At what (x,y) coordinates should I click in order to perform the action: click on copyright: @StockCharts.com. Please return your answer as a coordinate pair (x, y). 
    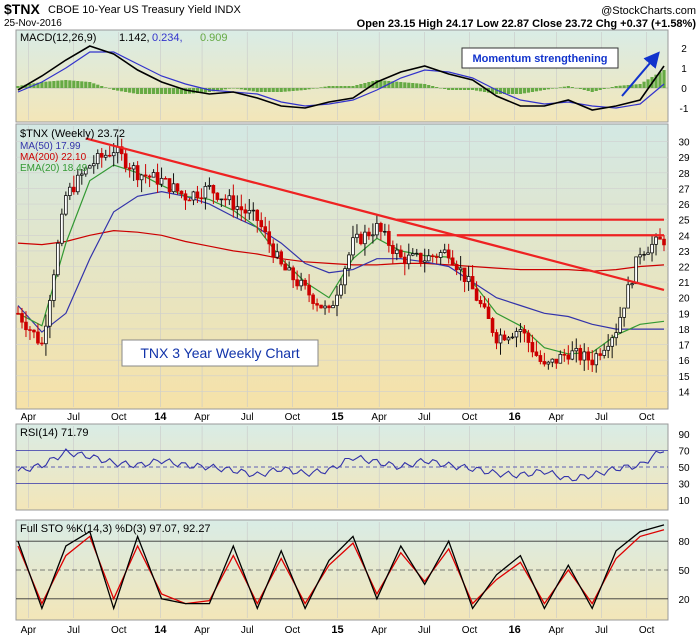
    Looking at the image, I should click on (648, 11).